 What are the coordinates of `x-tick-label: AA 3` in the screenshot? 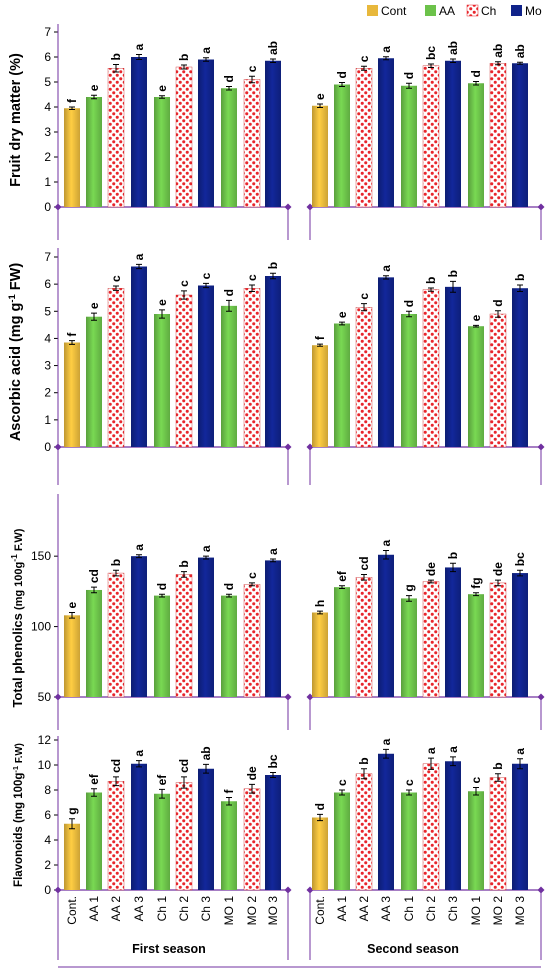 It's located at (139, 909).